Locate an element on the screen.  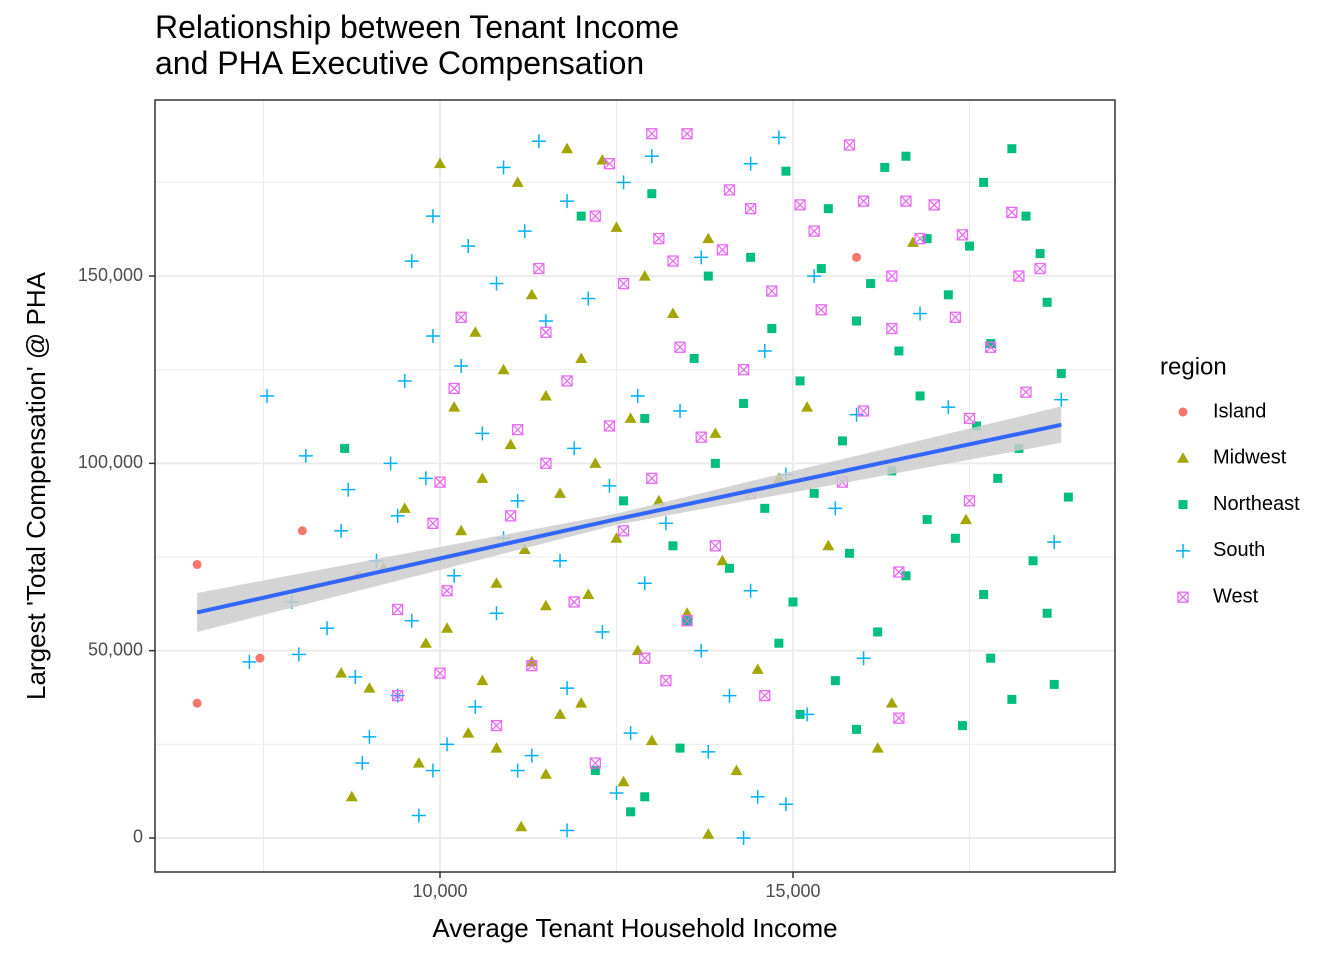
legend-label: West is located at coordinates (1236, 596).